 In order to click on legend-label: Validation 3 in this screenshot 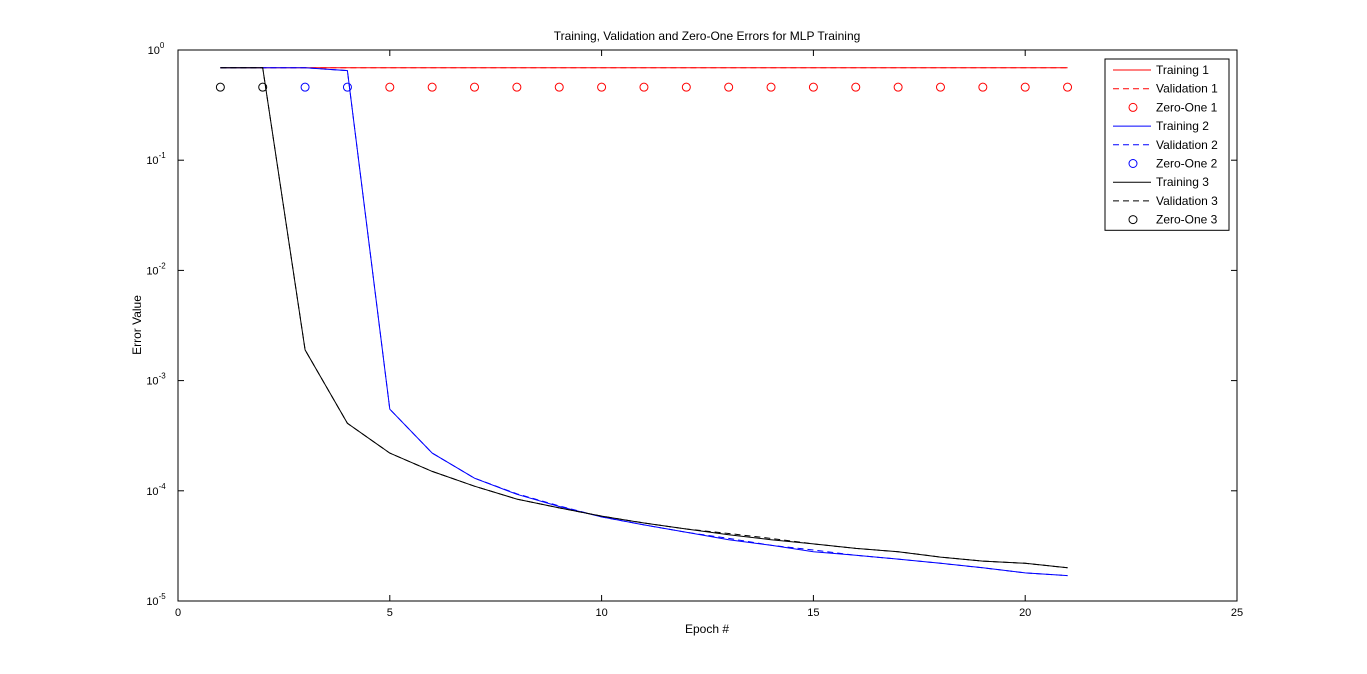, I will do `click(1187, 201)`.